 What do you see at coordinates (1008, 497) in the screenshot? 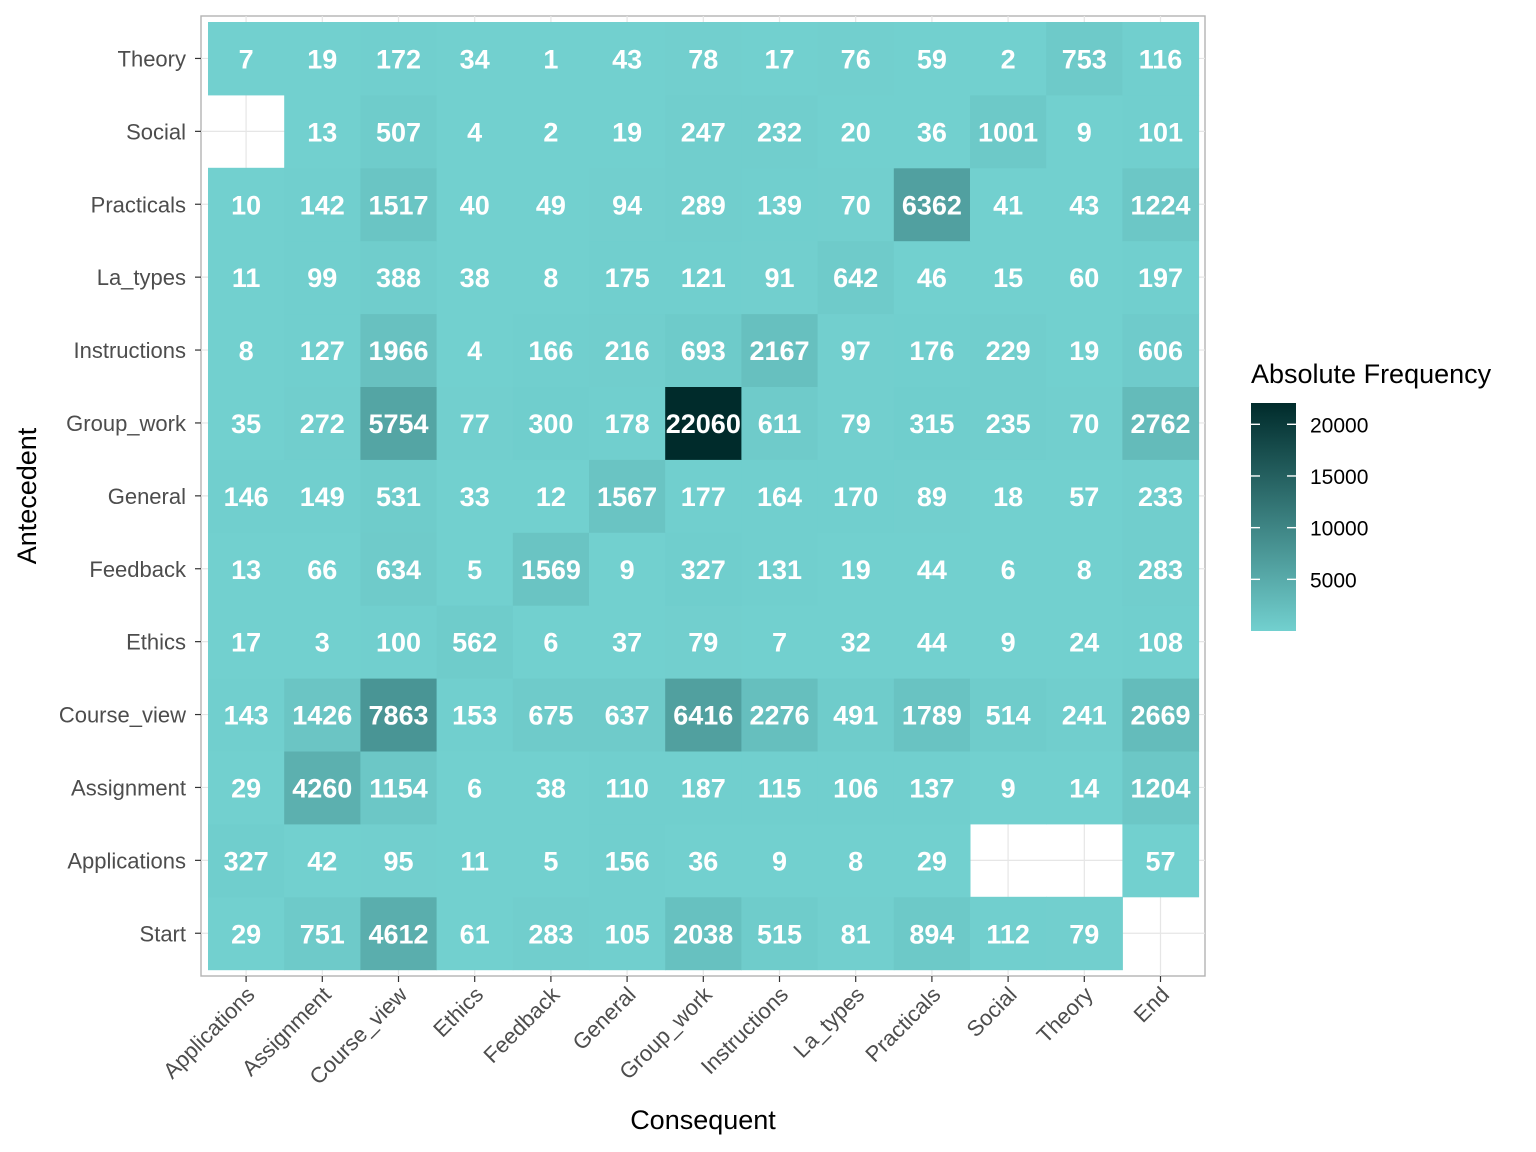
I see `cell-value-label: 18` at bounding box center [1008, 497].